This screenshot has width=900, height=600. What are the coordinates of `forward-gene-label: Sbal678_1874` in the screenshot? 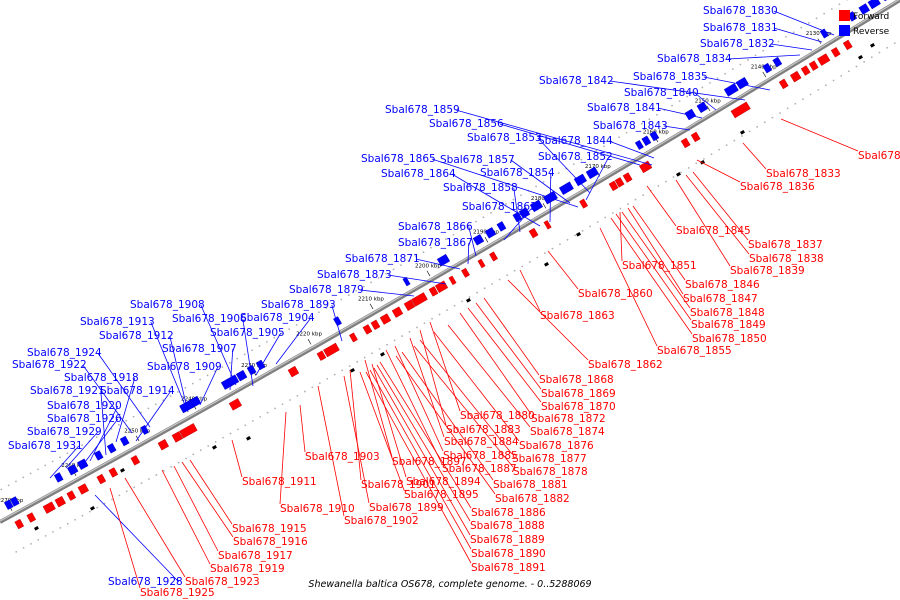 It's located at (567, 432).